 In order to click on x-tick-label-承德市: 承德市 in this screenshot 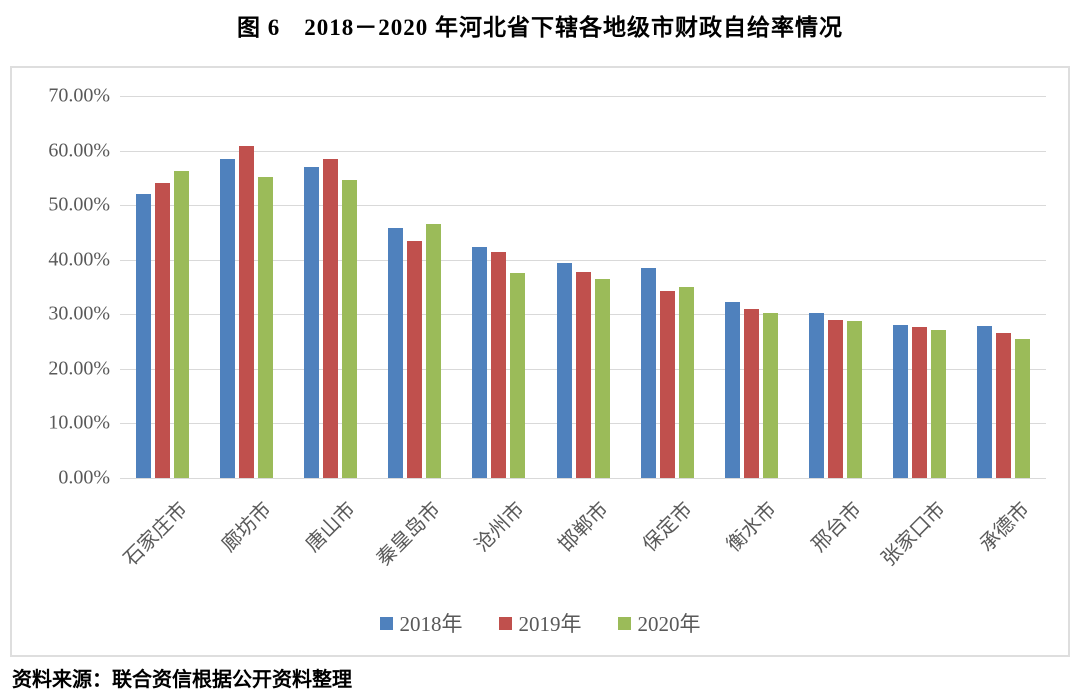, I will do `click(1004, 527)`.